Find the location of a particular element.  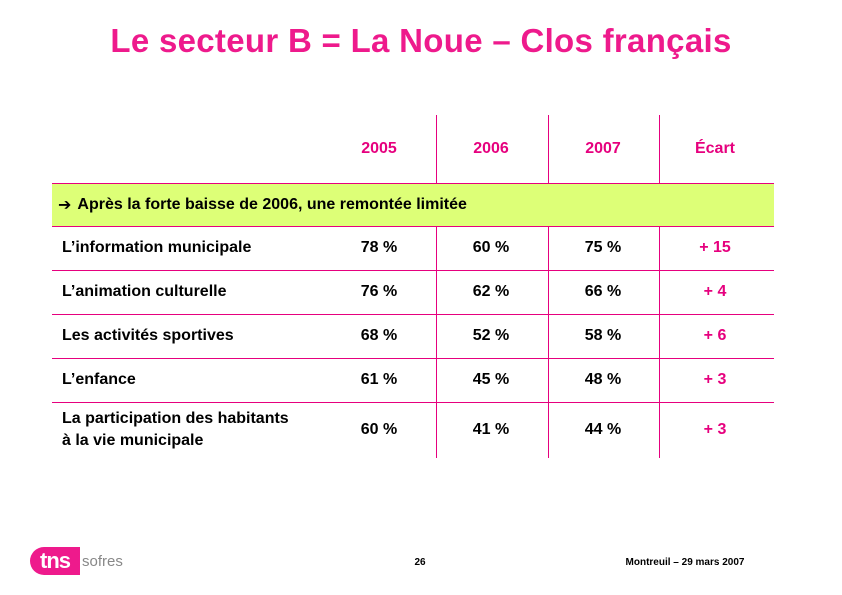

row-label: Les activités sportives is located at coordinates (148, 335).